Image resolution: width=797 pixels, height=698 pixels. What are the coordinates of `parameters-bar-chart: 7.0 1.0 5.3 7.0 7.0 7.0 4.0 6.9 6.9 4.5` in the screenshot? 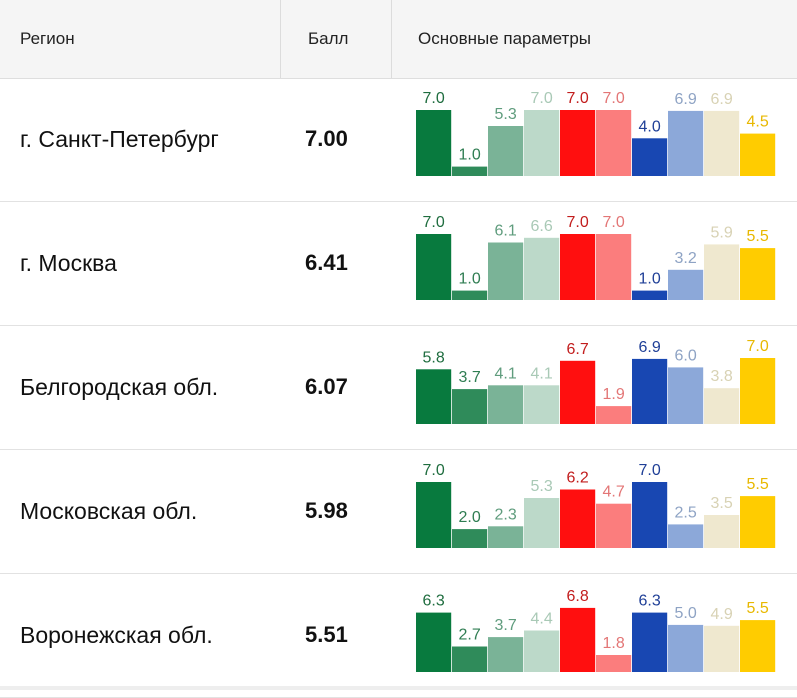 It's located at (596, 133).